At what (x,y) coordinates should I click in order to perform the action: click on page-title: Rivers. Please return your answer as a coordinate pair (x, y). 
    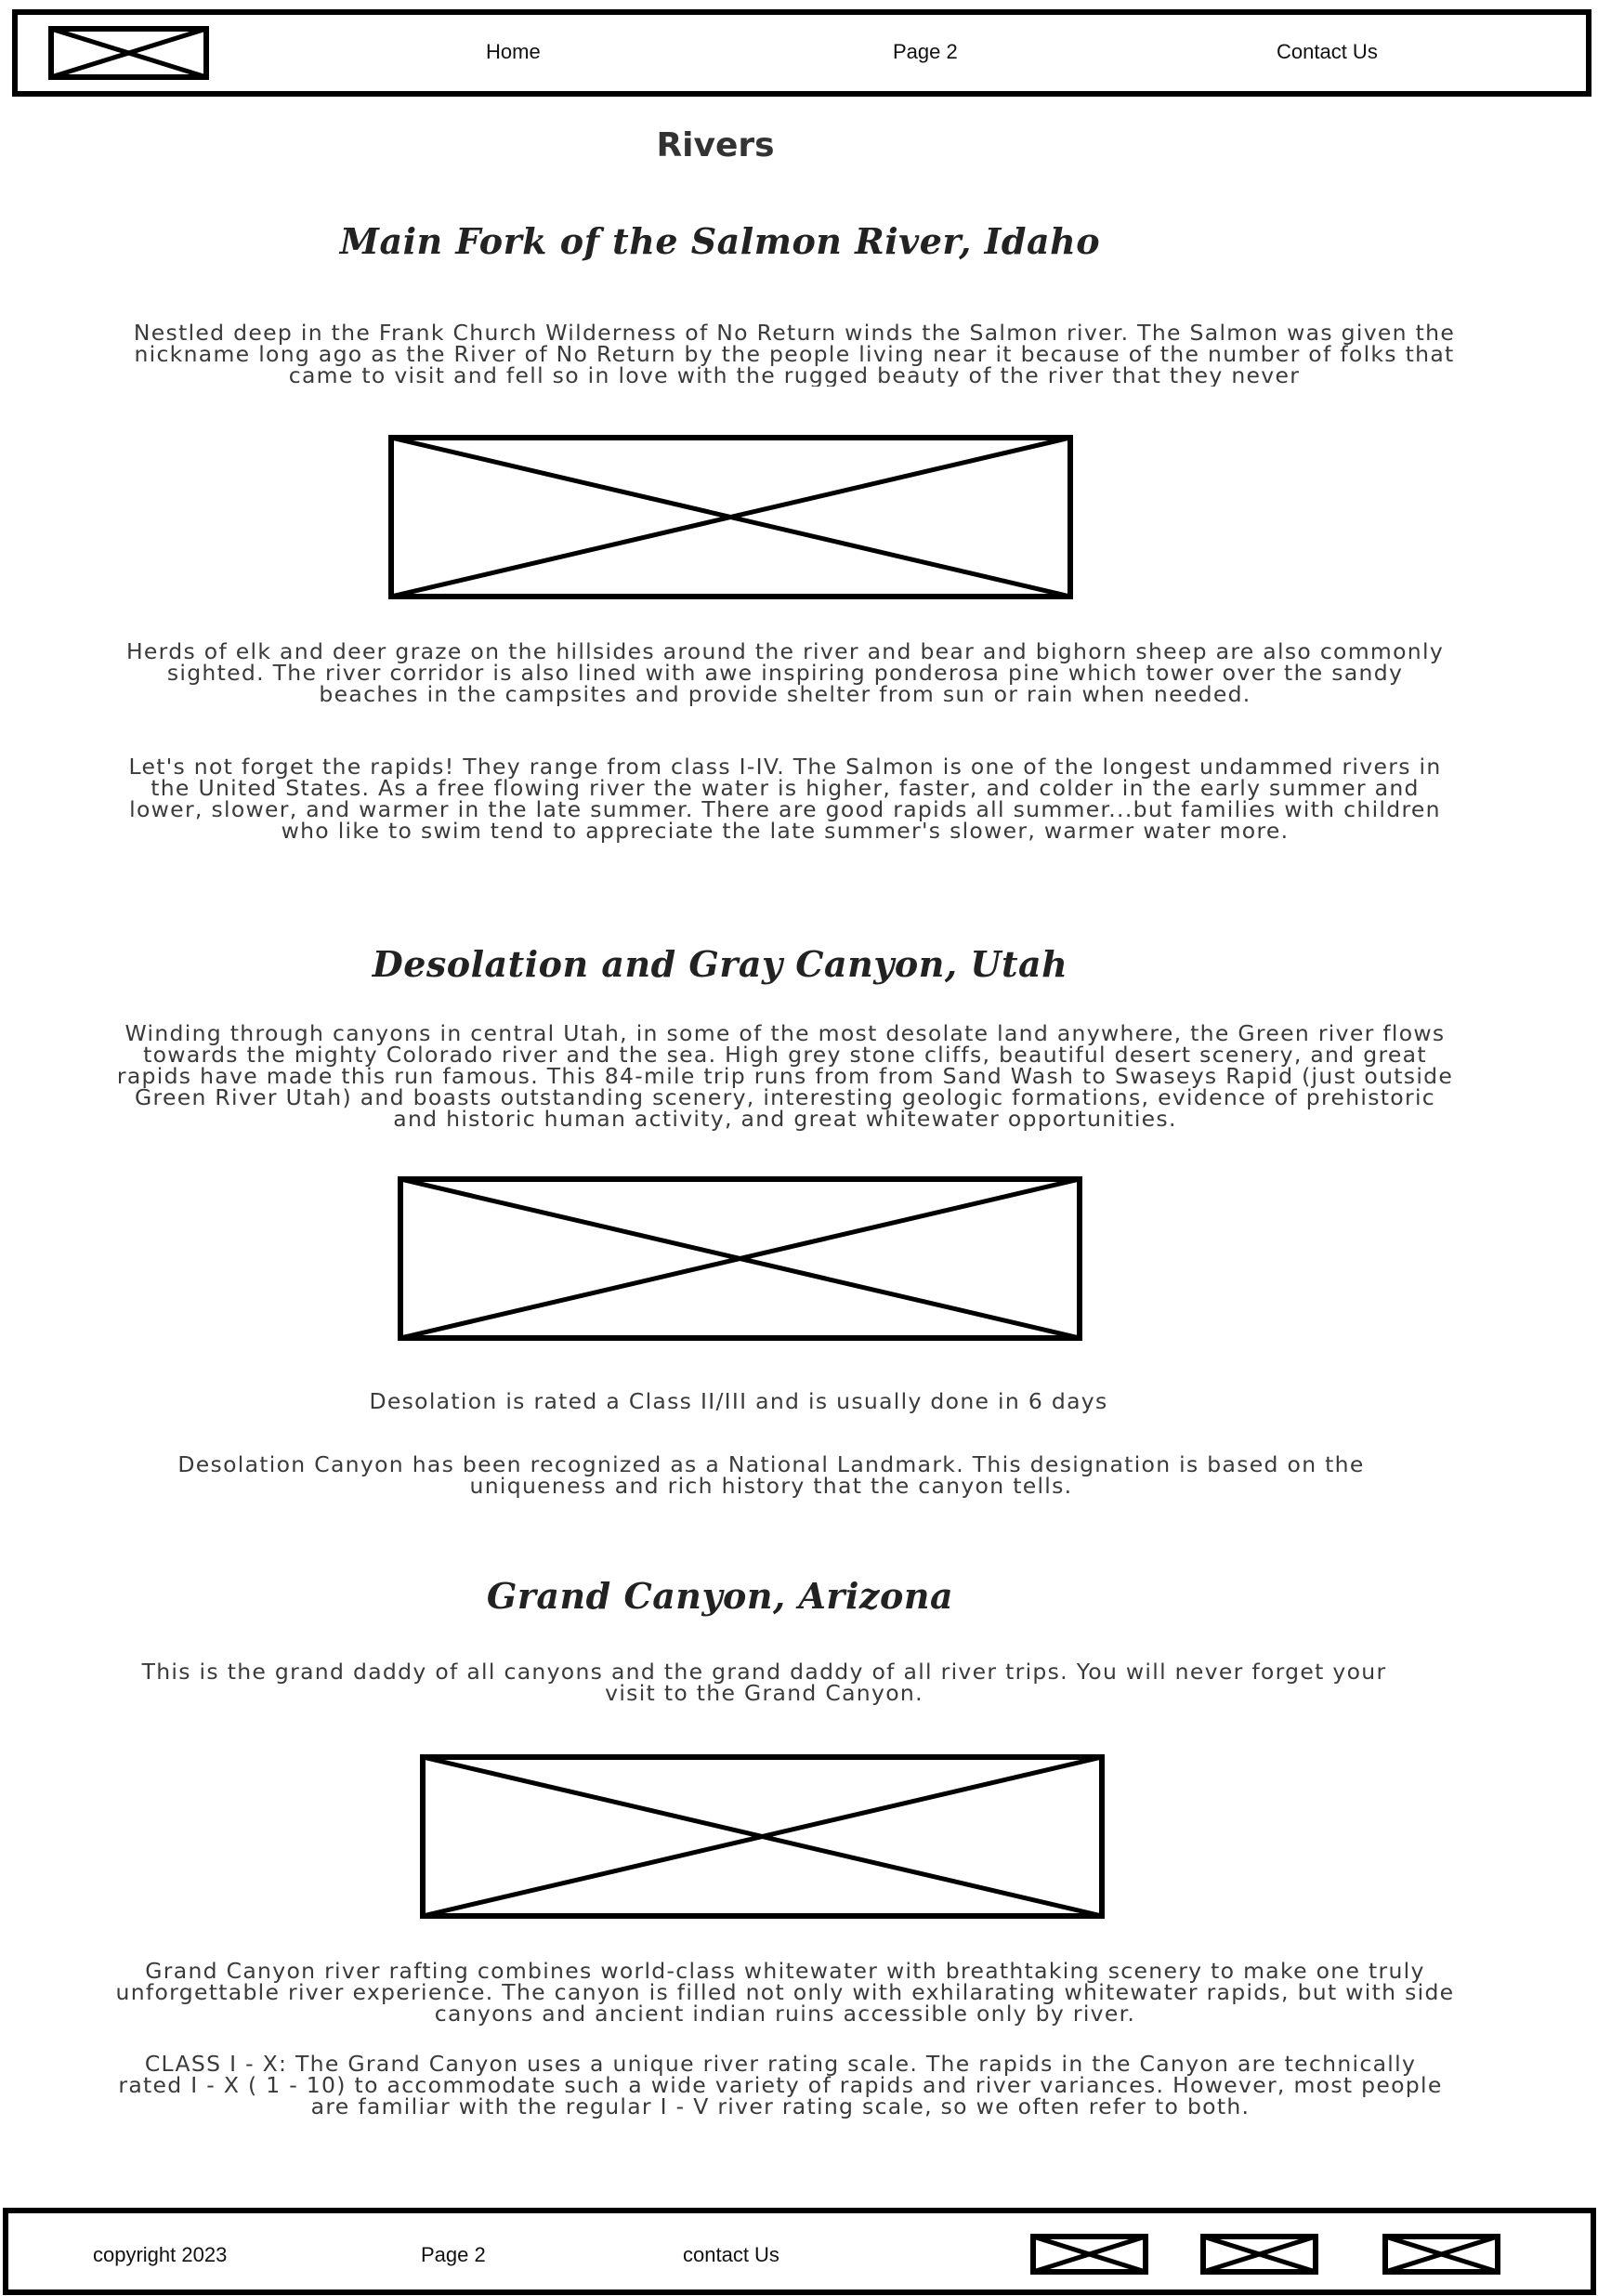
    Looking at the image, I should click on (715, 145).